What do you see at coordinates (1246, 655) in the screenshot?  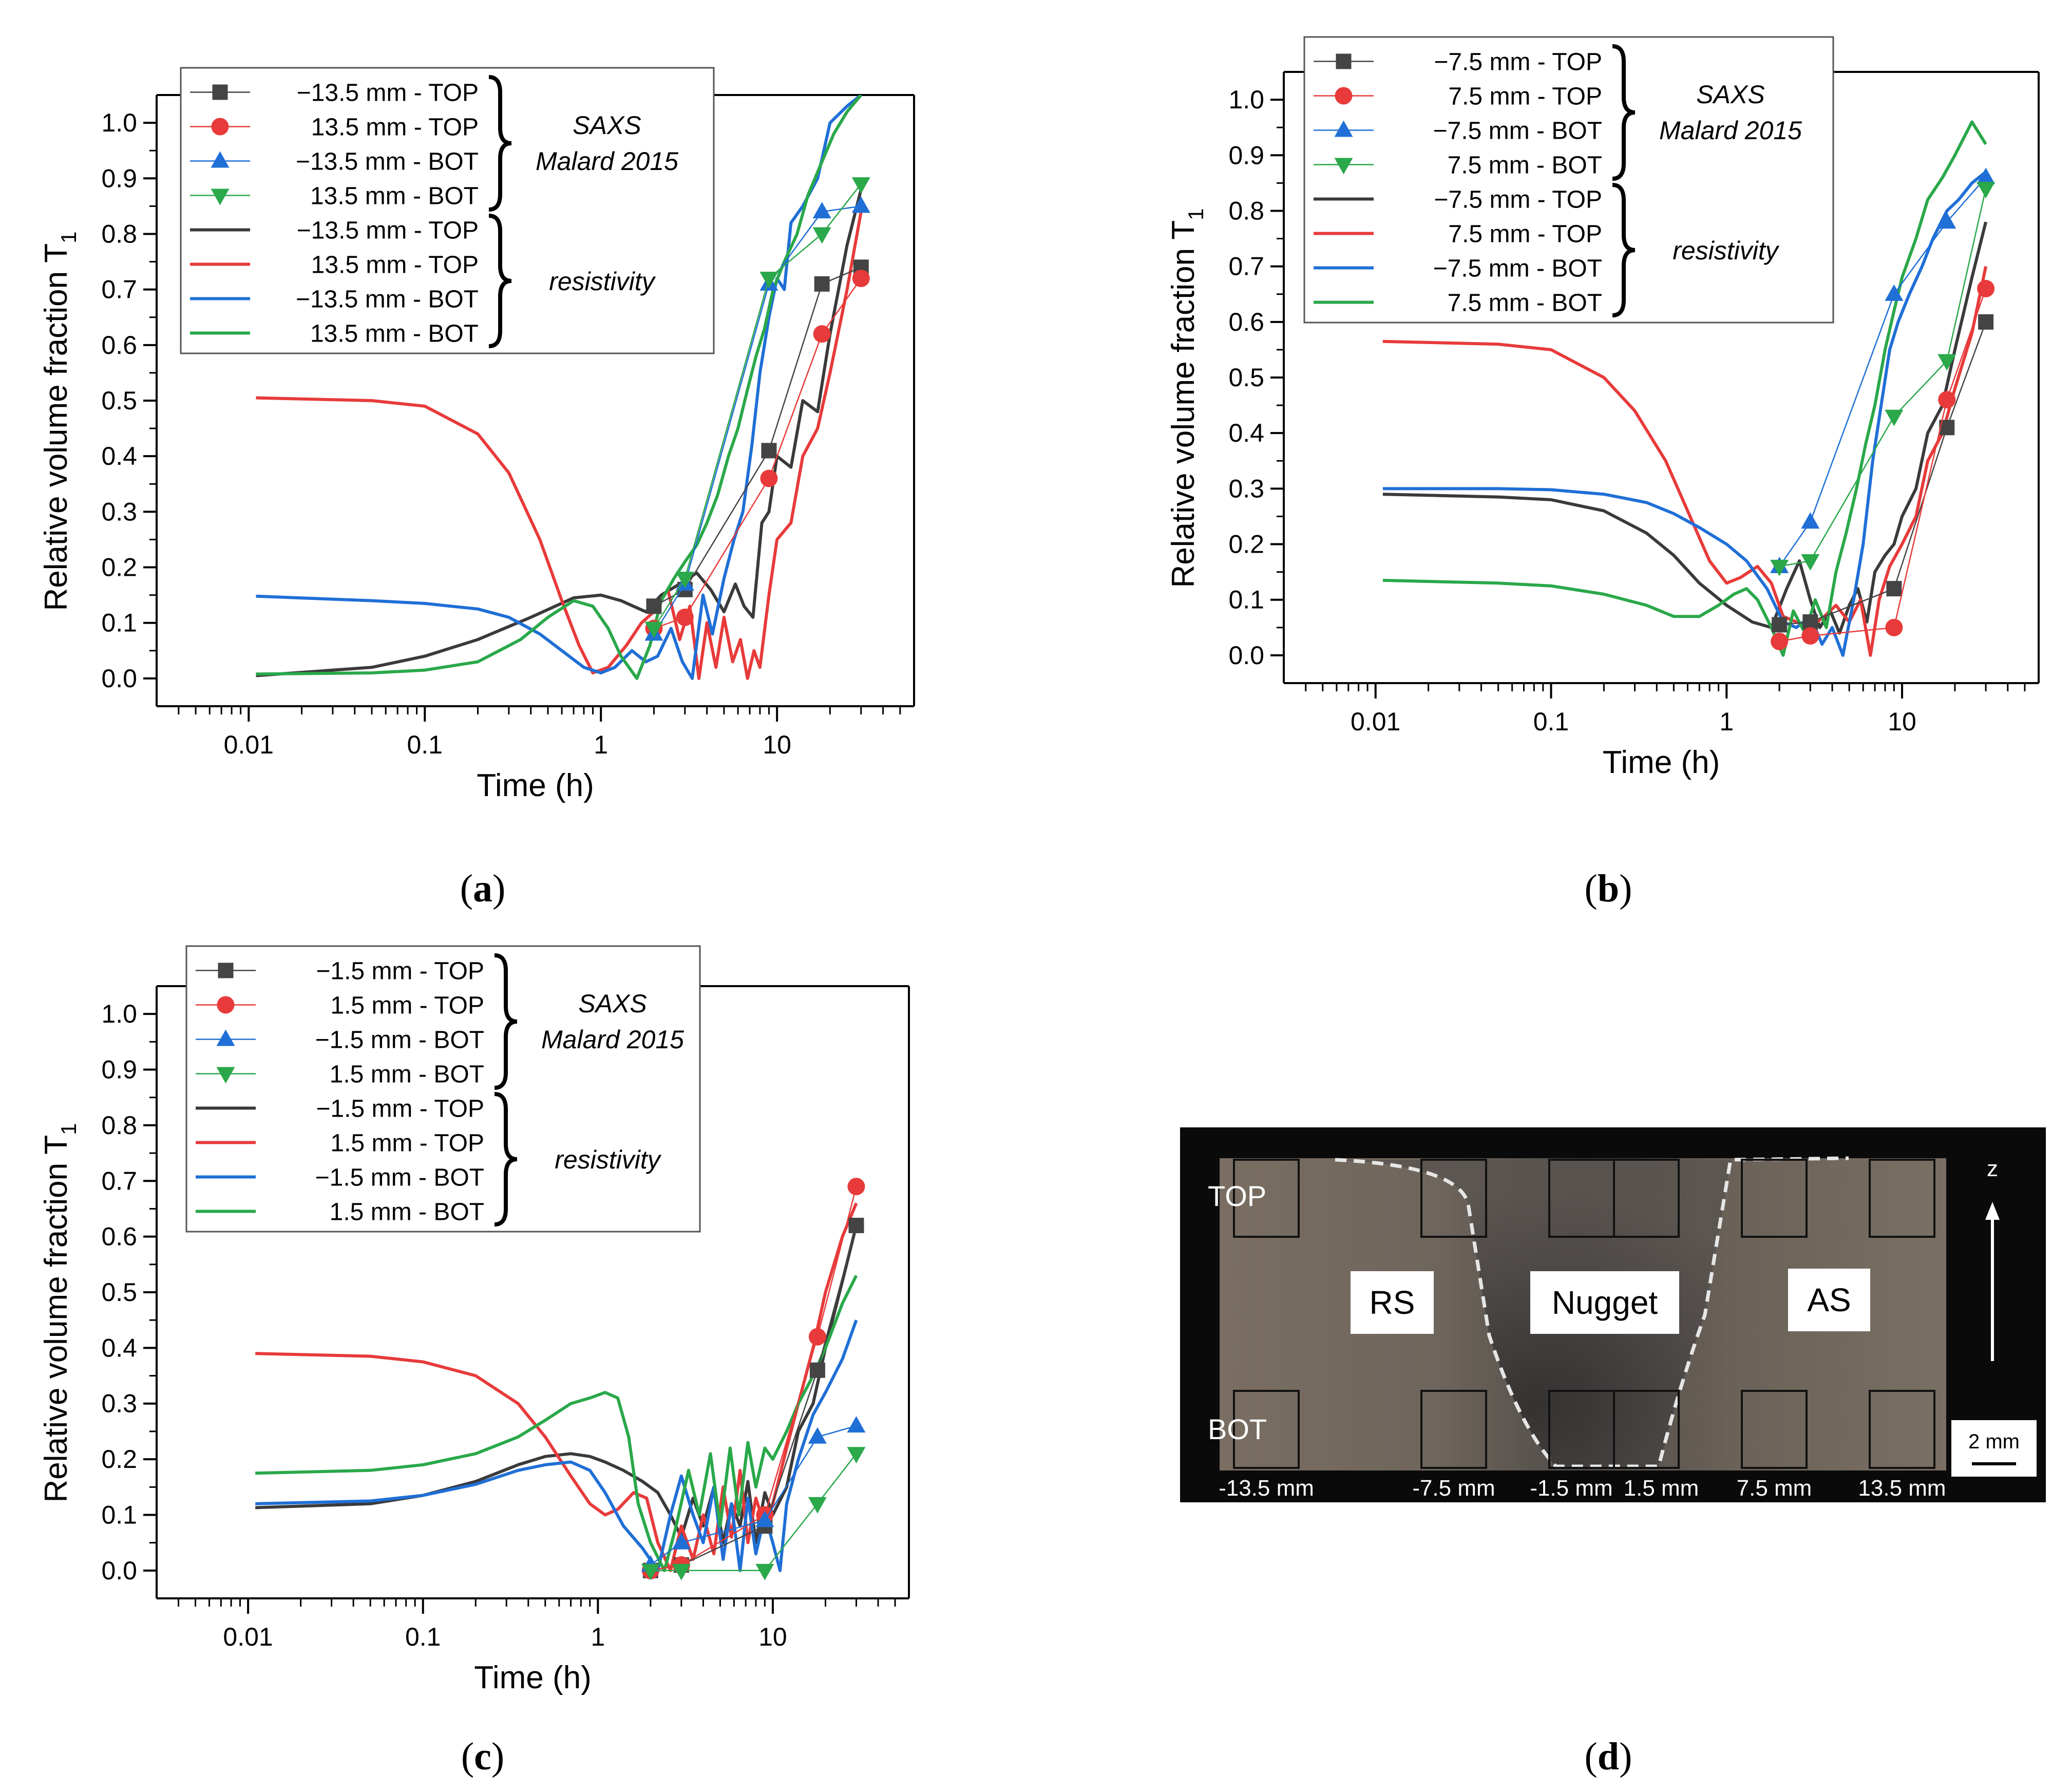 I see `y-tick-label: 0.0` at bounding box center [1246, 655].